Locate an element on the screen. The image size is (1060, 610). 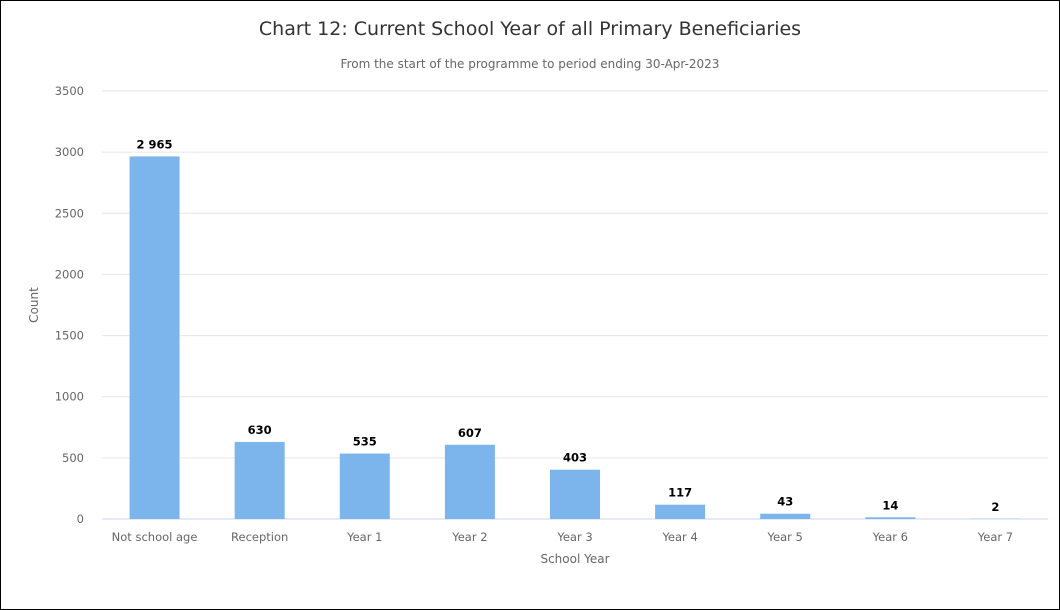
data-label: 2 965 is located at coordinates (155, 144).